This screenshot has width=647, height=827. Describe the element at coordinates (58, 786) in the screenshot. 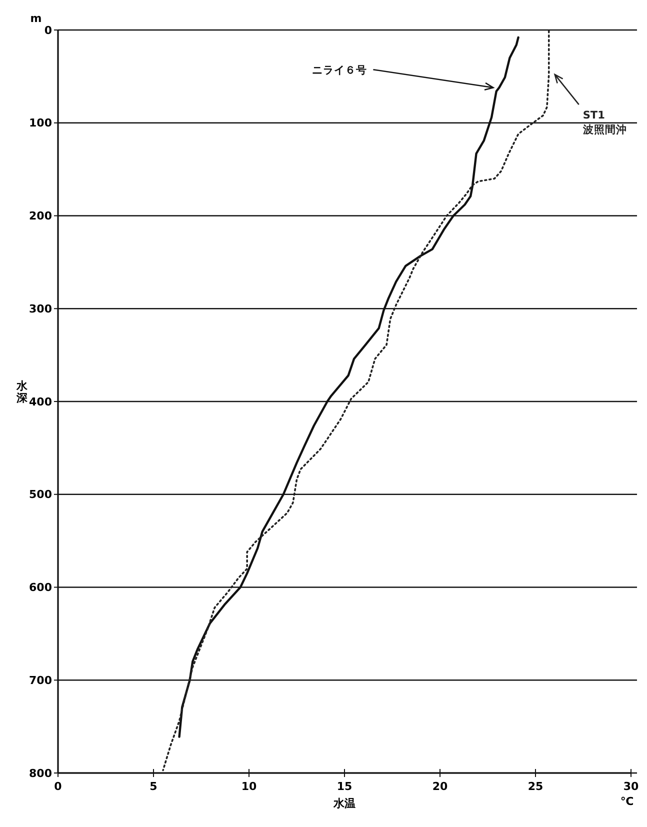

I see `x-tick-label: 0` at that location.